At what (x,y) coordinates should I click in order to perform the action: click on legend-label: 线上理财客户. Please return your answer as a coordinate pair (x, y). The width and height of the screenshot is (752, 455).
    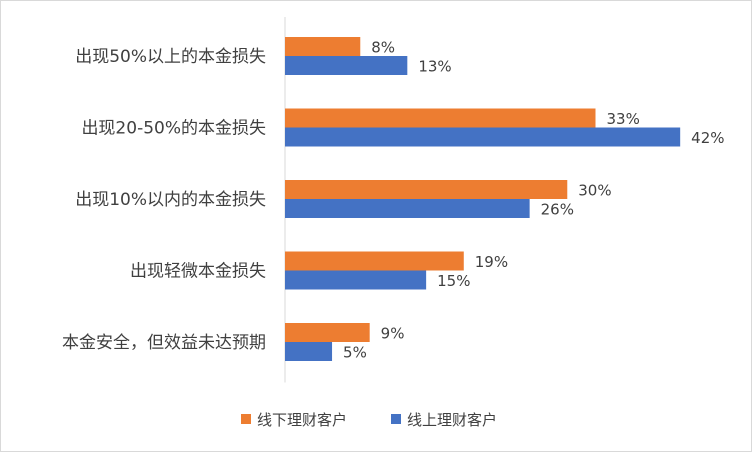
    Looking at the image, I should click on (452, 420).